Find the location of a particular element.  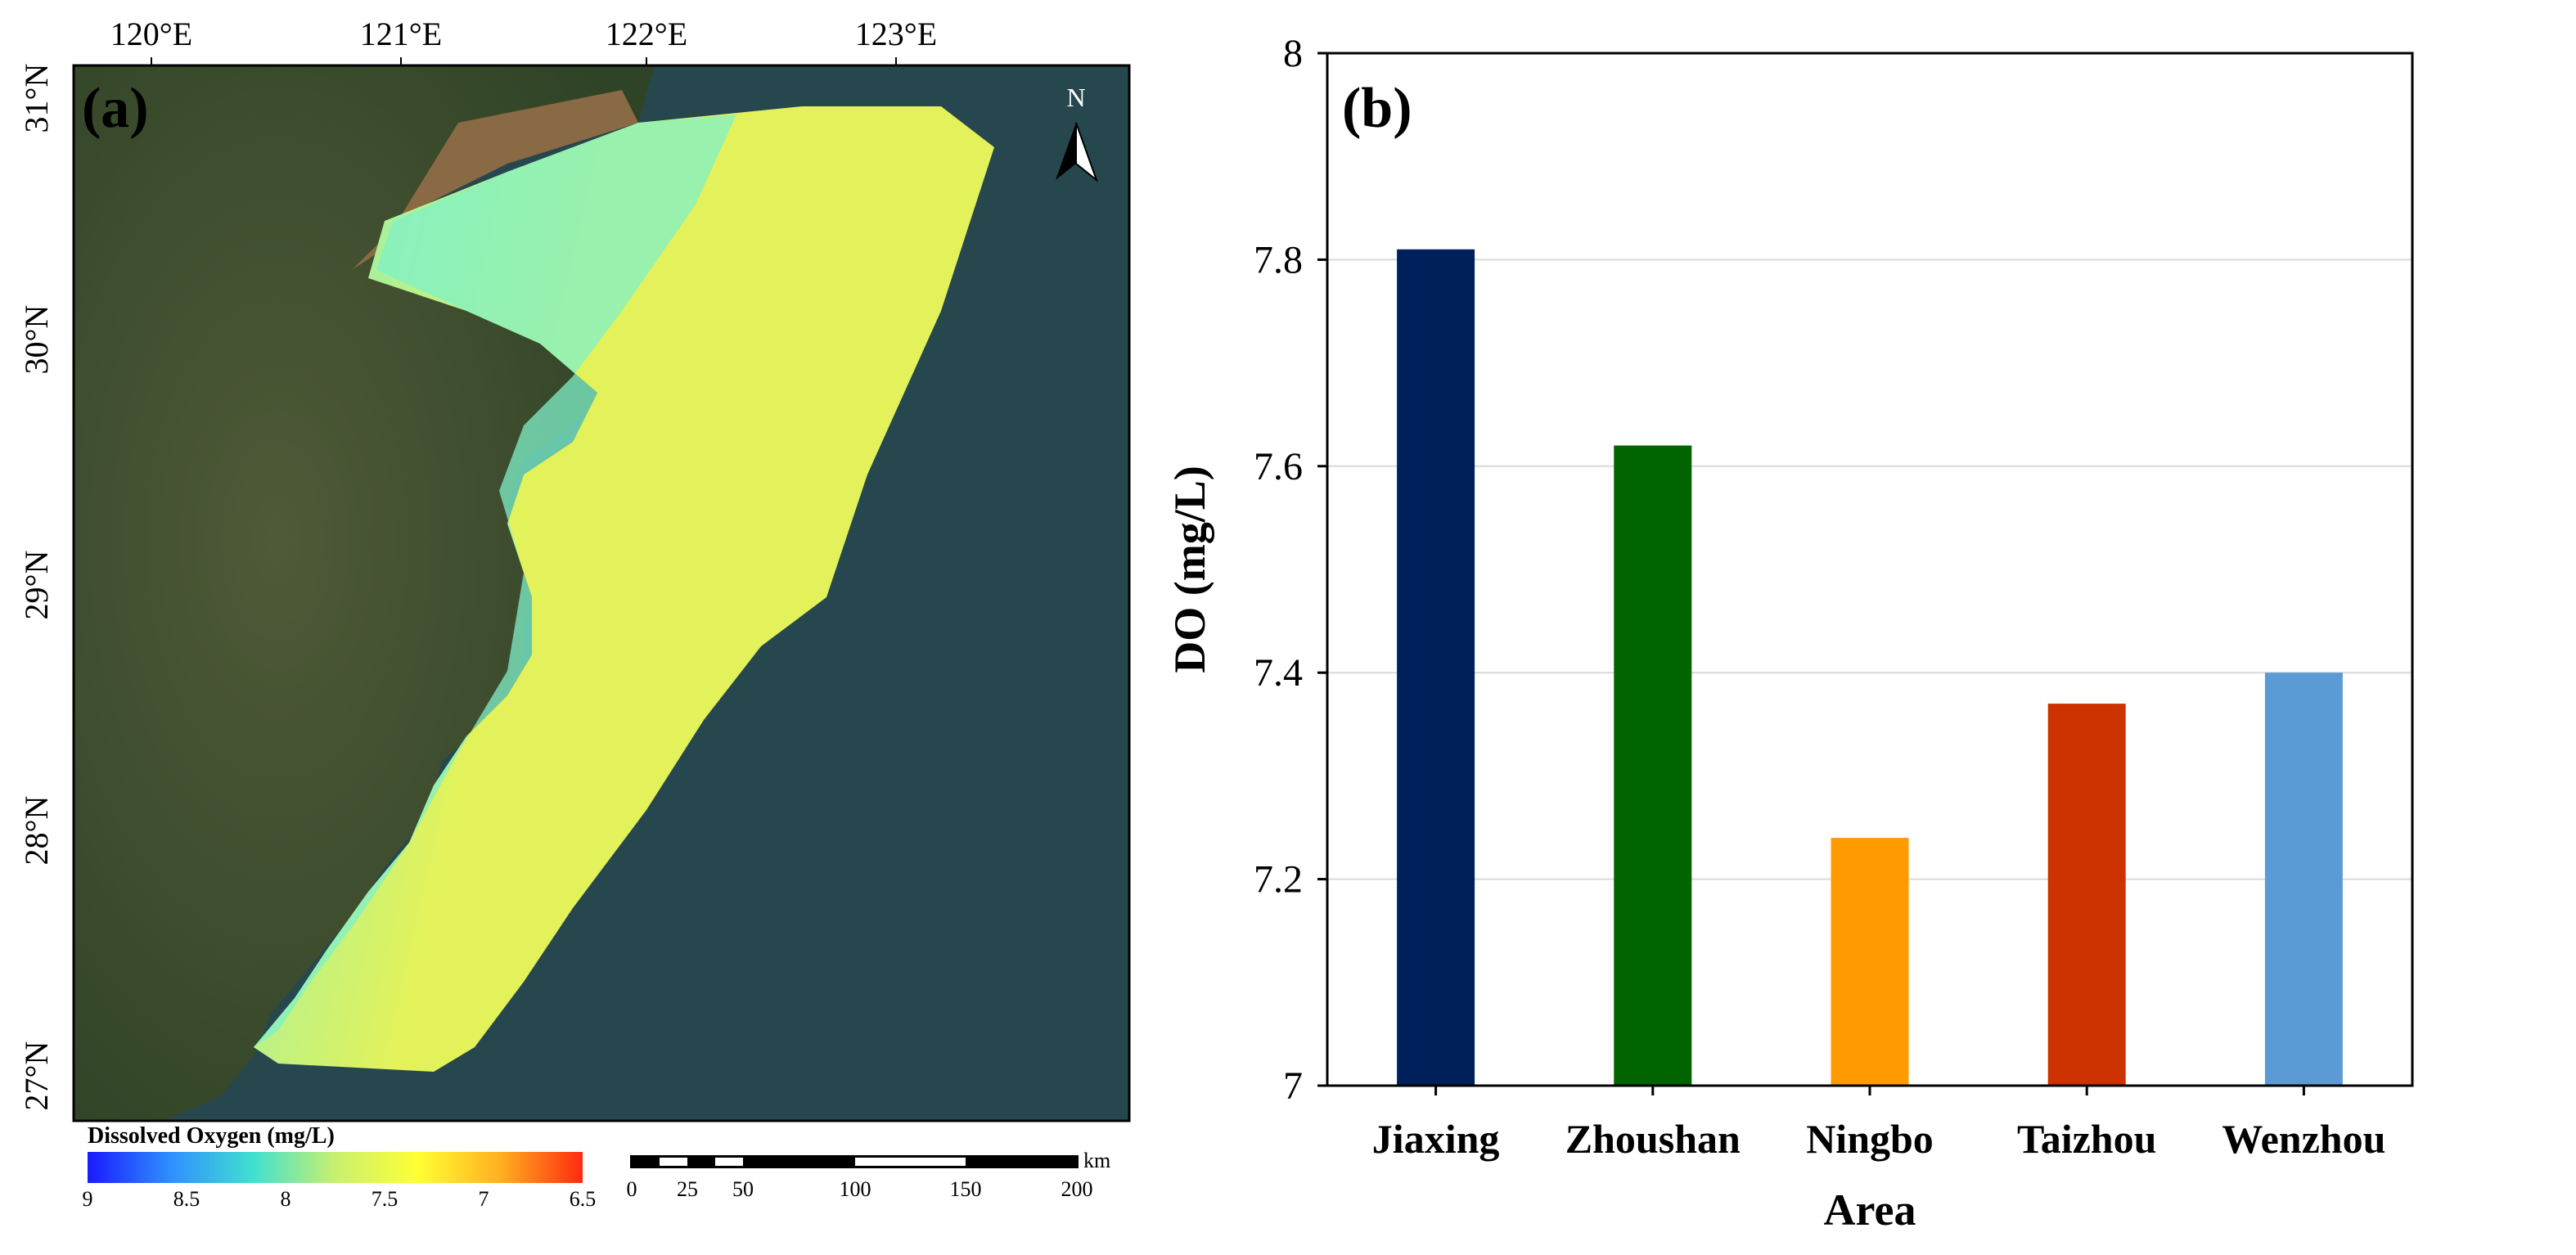

lat-tick-label: 29°N is located at coordinates (36, 585).